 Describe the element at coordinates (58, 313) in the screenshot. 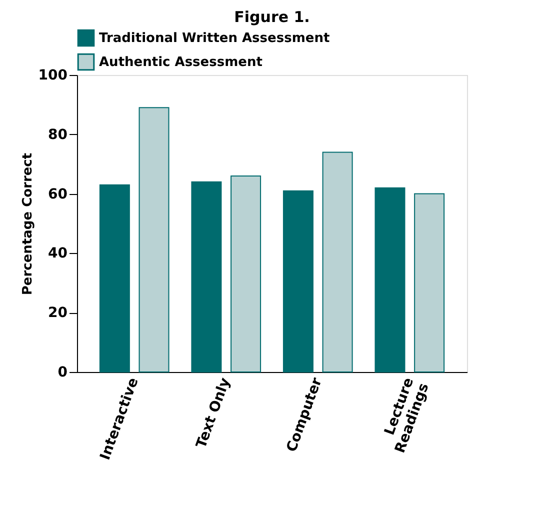

I see `y-tick-label: 20` at that location.